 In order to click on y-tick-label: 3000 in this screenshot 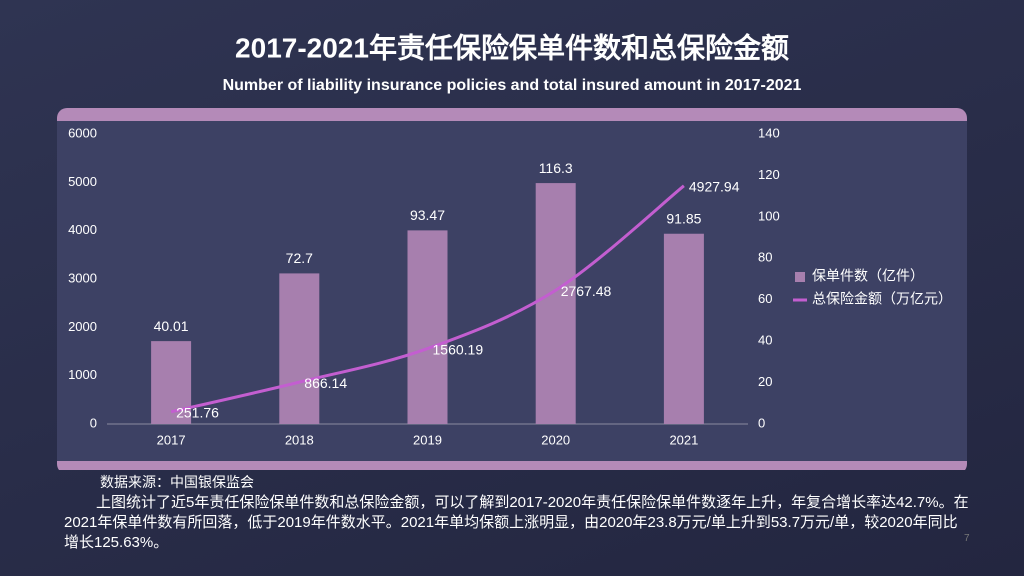, I will do `click(82, 277)`.